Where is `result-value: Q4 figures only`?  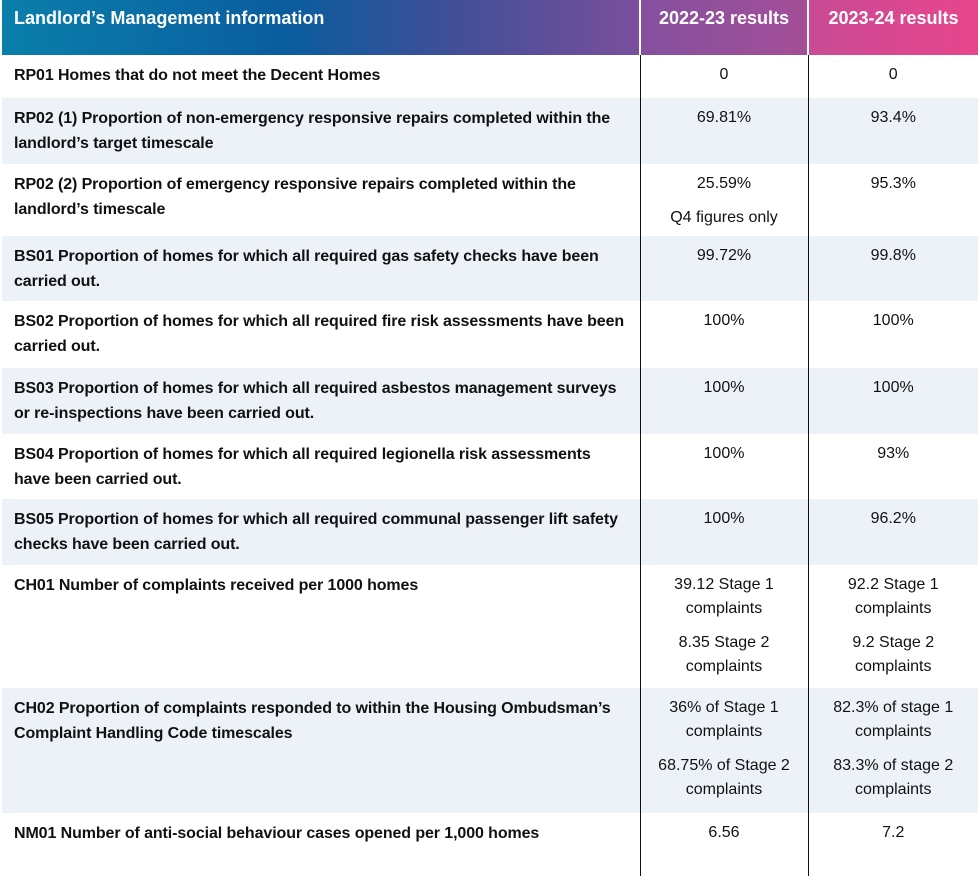 result-value: Q4 figures only is located at coordinates (724, 217).